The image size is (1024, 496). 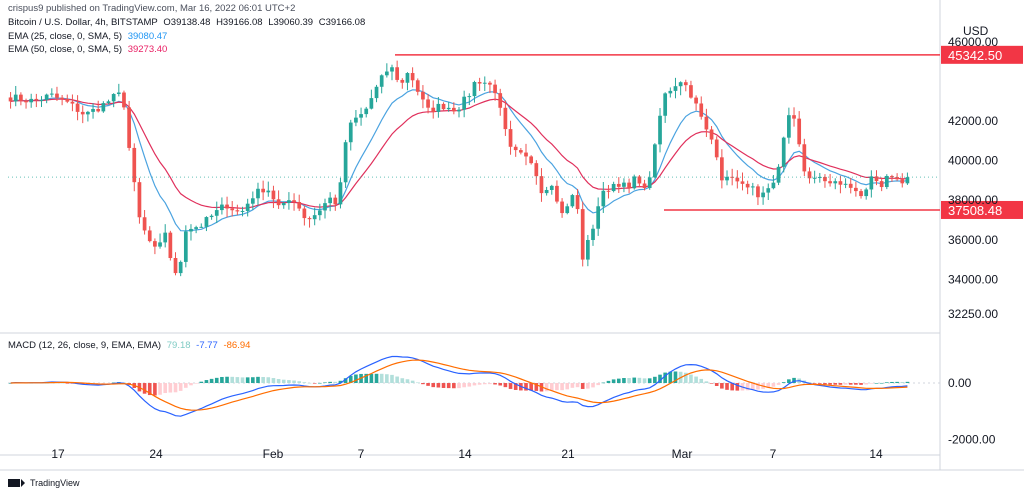 I want to click on macd-panel, so click(x=474, y=386).